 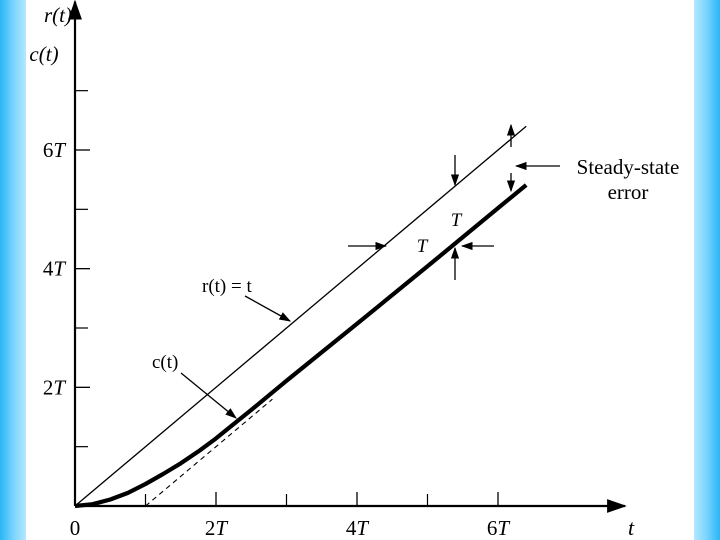 I want to click on left-decorative-bar, so click(x=13, y=270).